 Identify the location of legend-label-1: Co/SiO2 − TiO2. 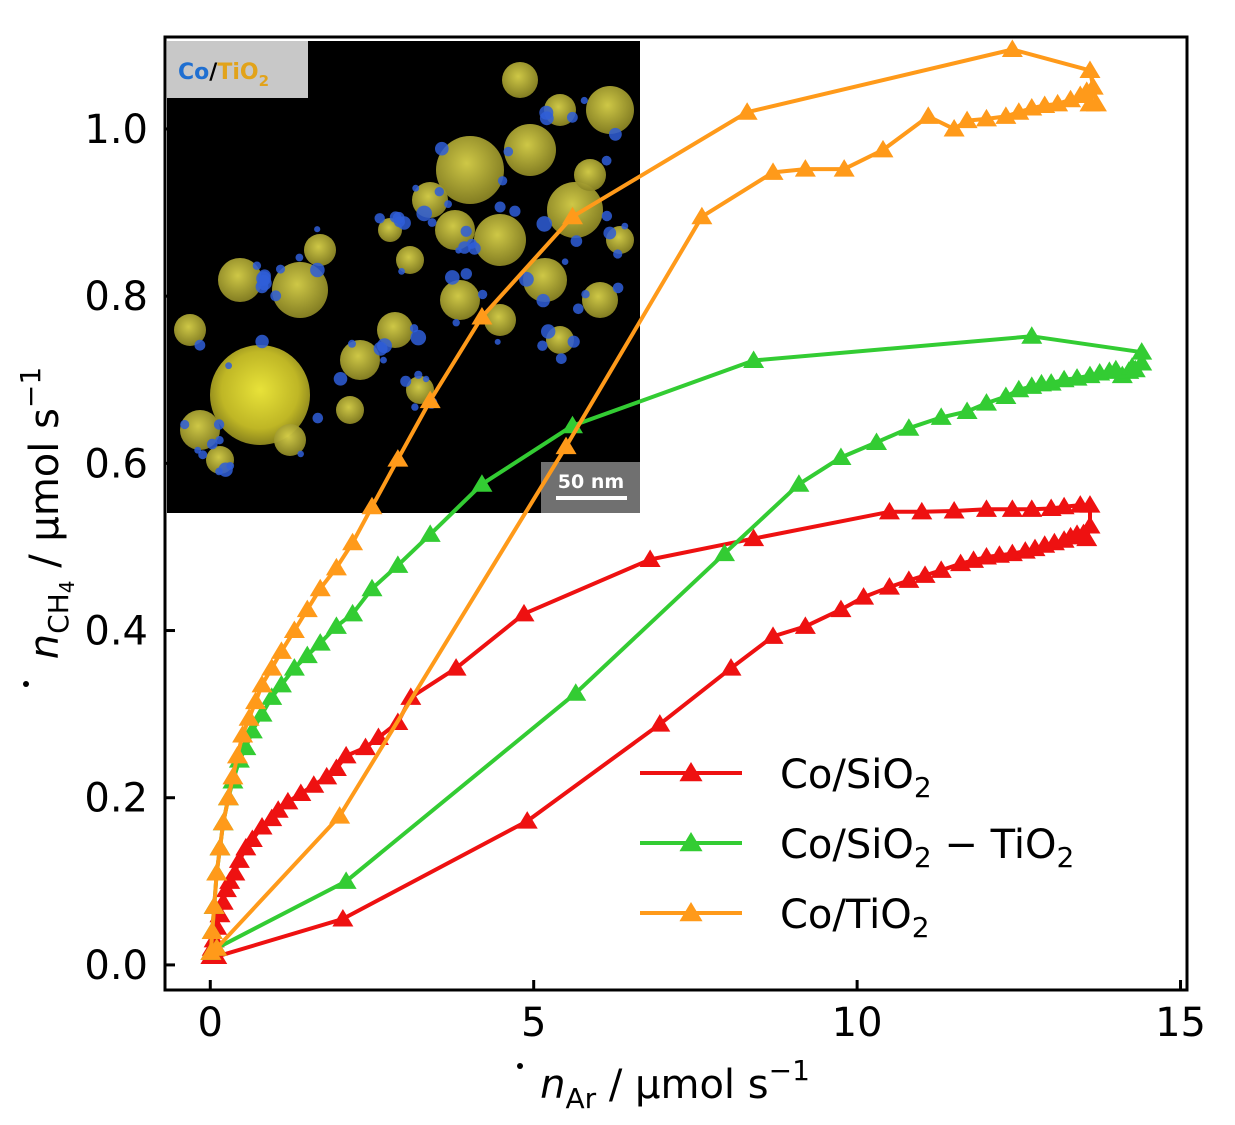
(927, 848).